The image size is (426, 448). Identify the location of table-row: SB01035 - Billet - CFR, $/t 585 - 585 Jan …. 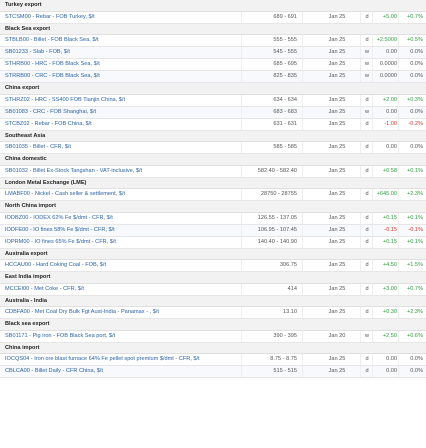
(213, 148).